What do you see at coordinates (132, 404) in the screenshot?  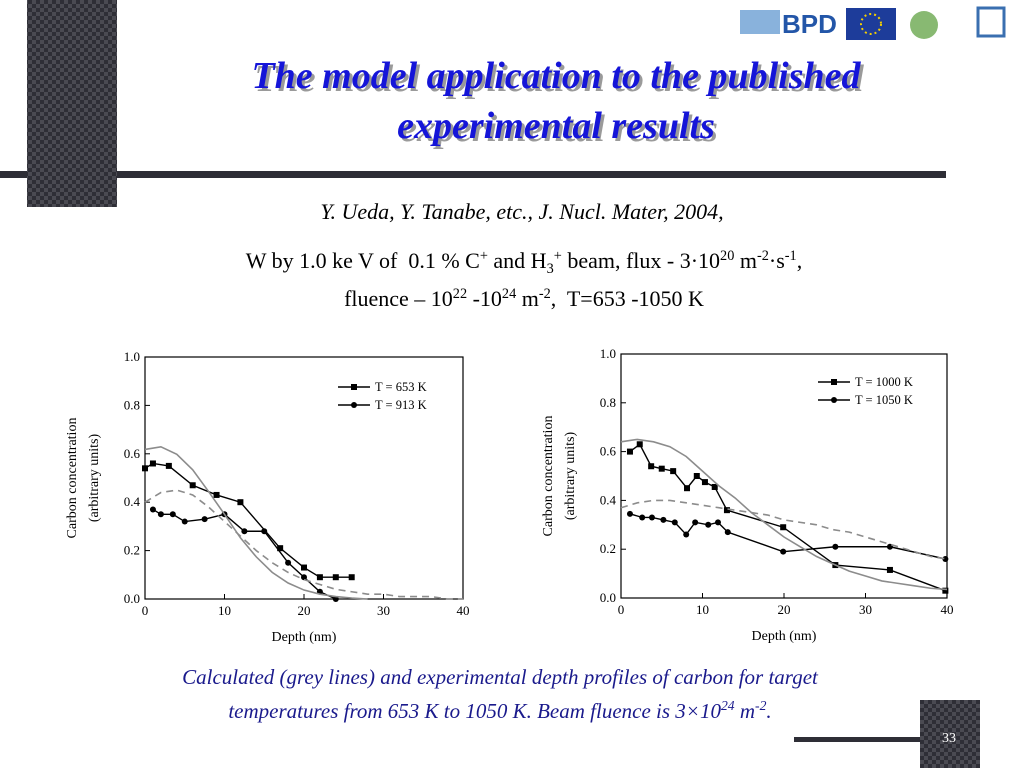 I see `y-tick-label: 0.8` at bounding box center [132, 404].